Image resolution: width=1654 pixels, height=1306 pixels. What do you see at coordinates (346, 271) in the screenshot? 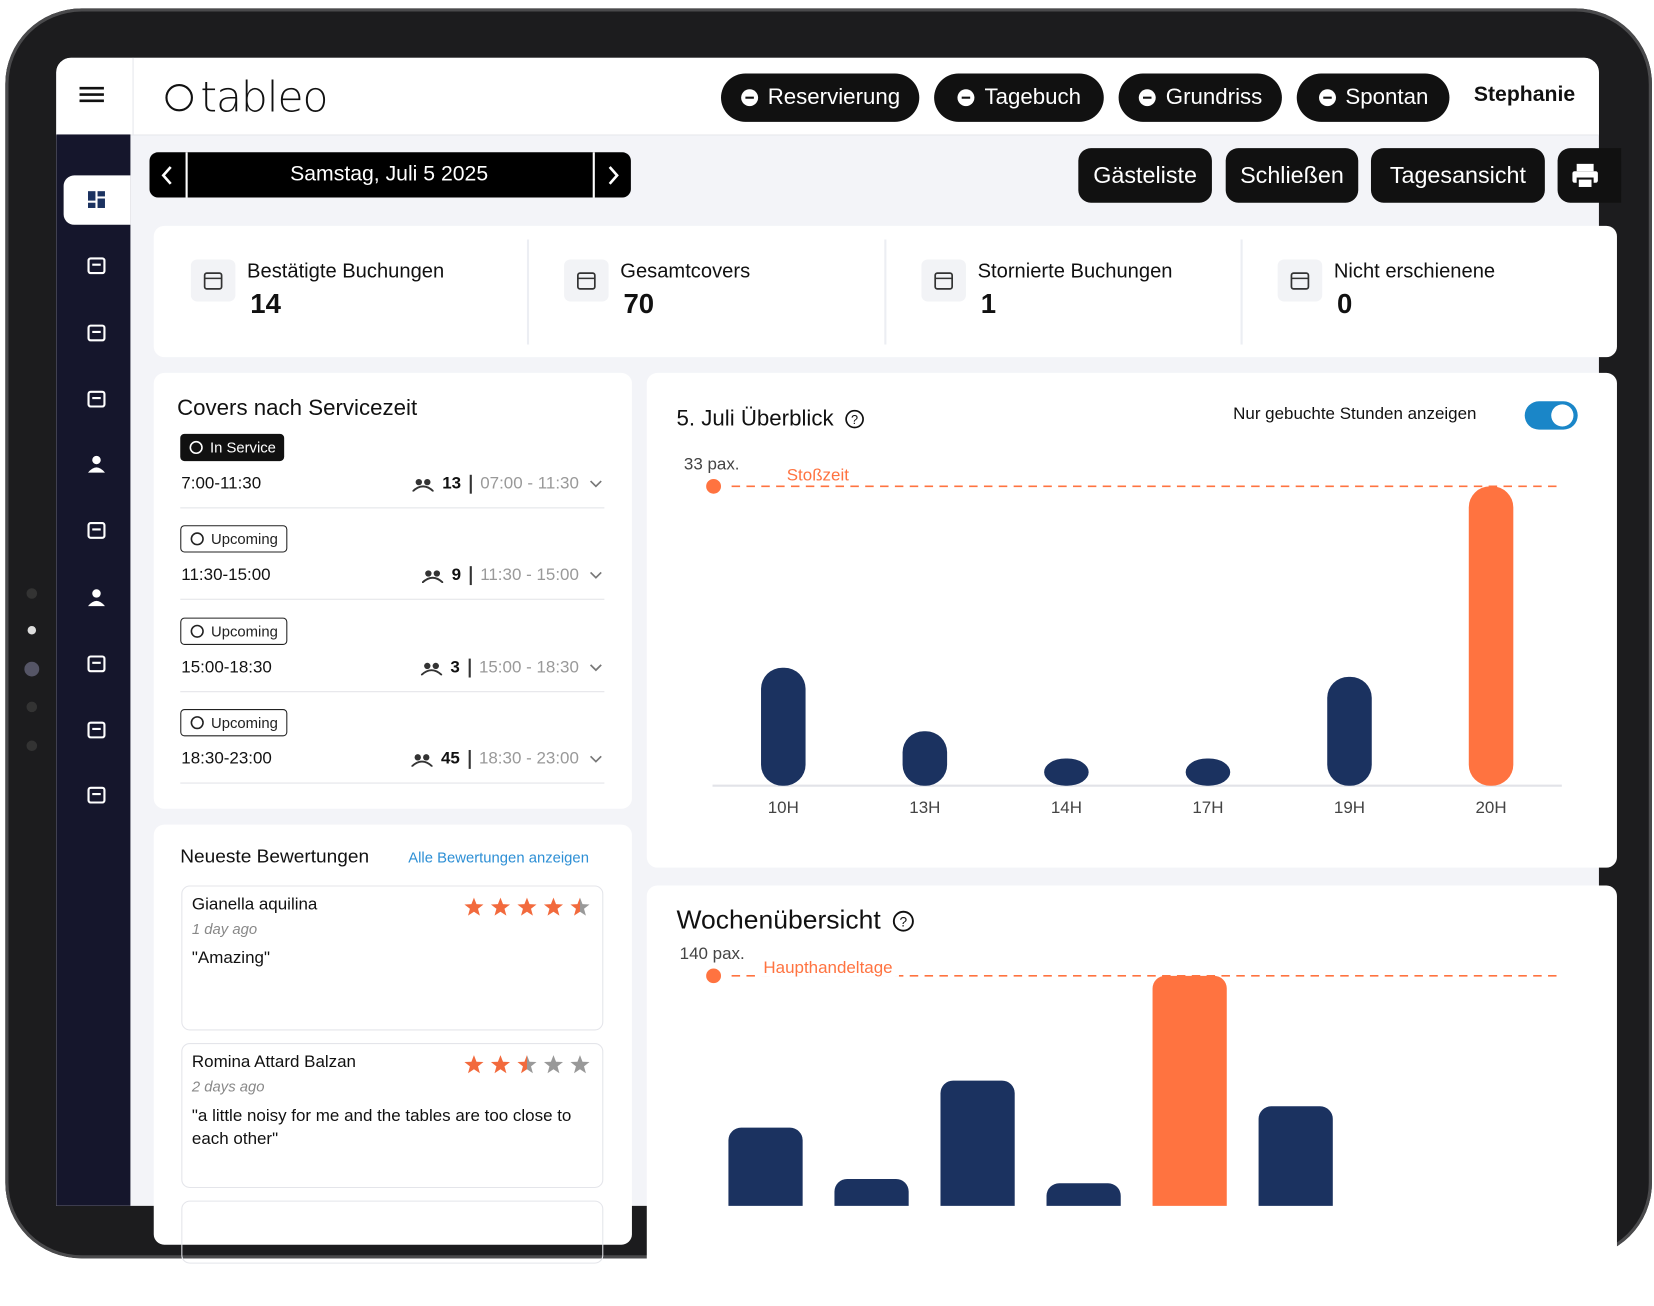
I see `stat-label: Bestätigte Buchungen` at bounding box center [346, 271].